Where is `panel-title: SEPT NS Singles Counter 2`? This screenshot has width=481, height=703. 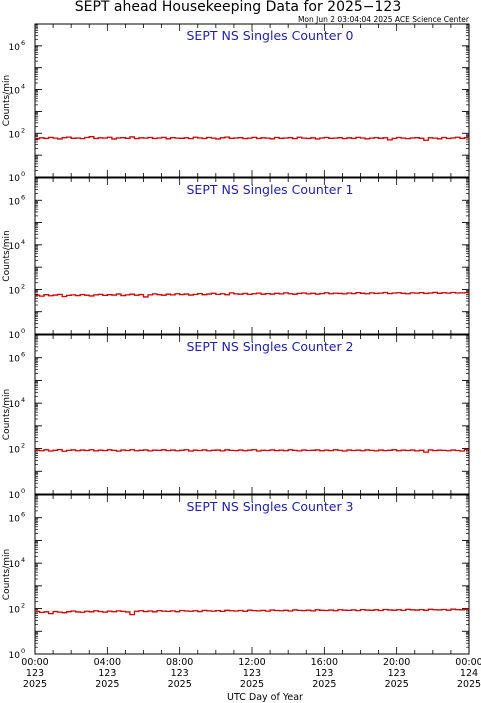
panel-title: SEPT NS Singles Counter 2 is located at coordinates (269, 346).